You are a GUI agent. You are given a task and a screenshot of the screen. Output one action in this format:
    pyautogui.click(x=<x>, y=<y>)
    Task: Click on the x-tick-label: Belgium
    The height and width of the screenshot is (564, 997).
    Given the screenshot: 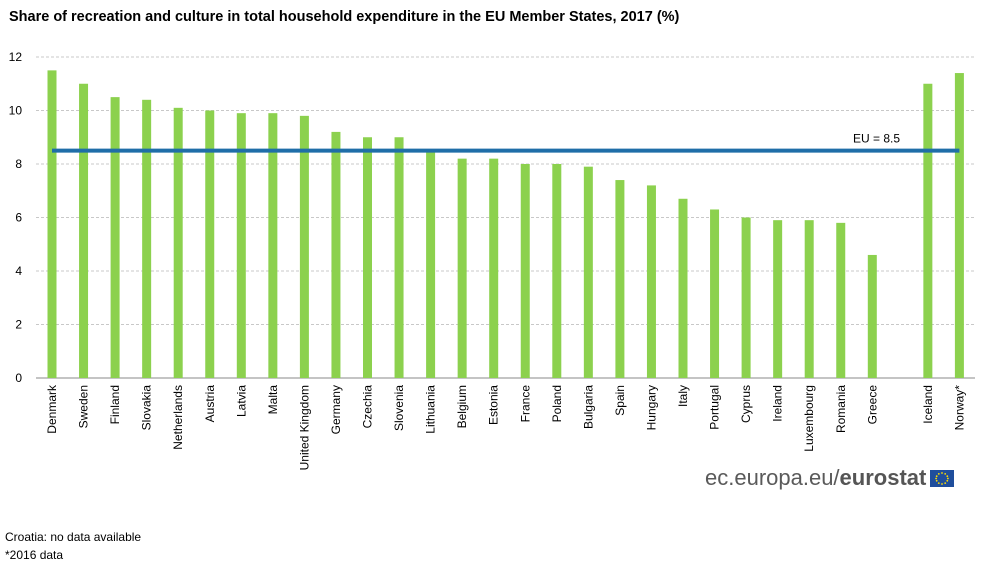 What is the action you would take?
    pyautogui.click(x=462, y=406)
    